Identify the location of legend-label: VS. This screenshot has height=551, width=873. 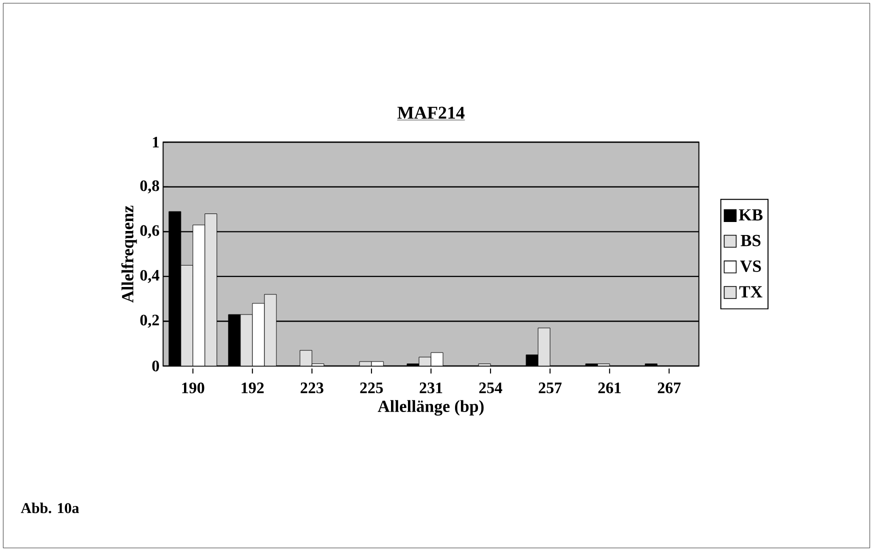
(750, 266).